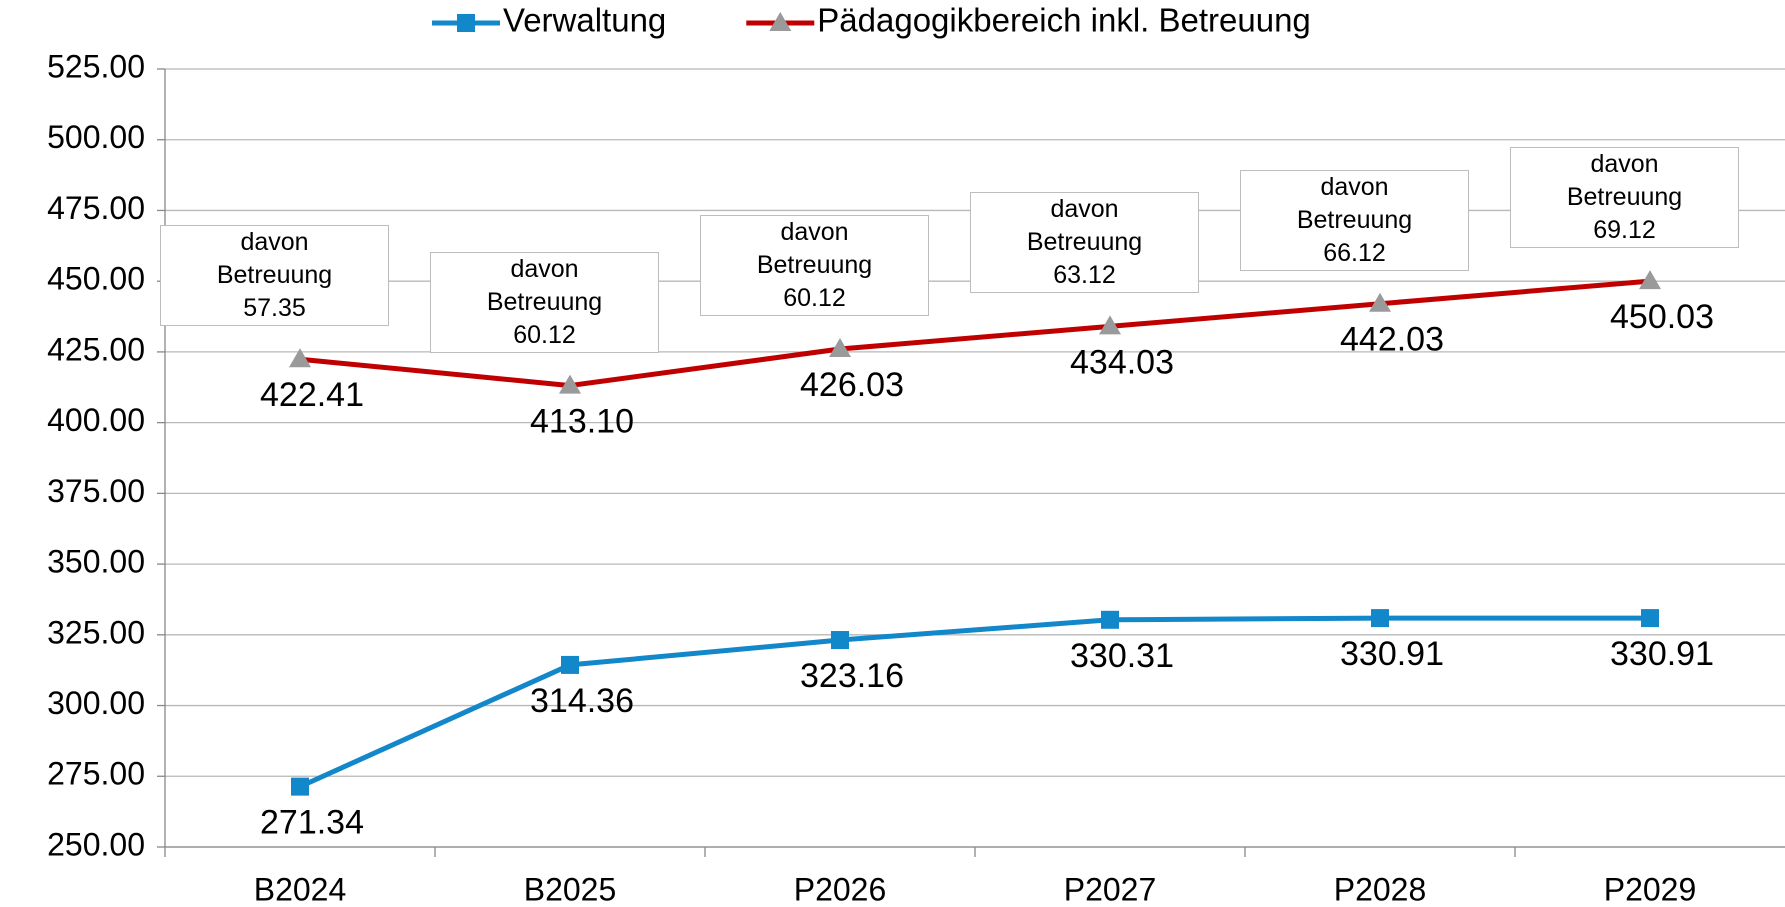 The image size is (1785, 907). Describe the element at coordinates (1122, 362) in the screenshot. I see `data-label: 434.03` at that location.